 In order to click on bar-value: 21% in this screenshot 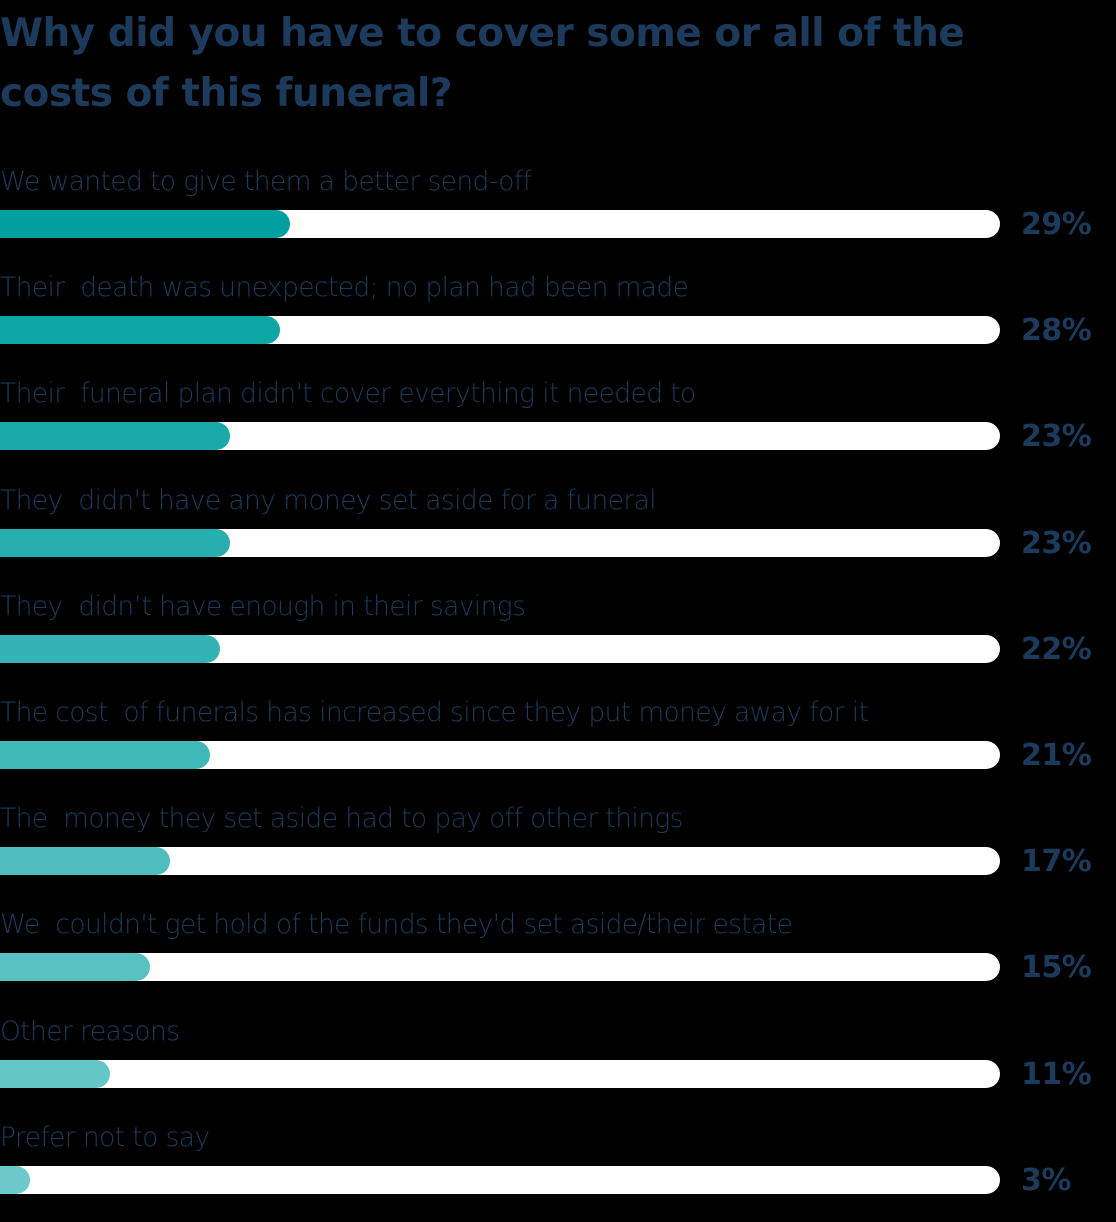, I will do `click(1056, 755)`.